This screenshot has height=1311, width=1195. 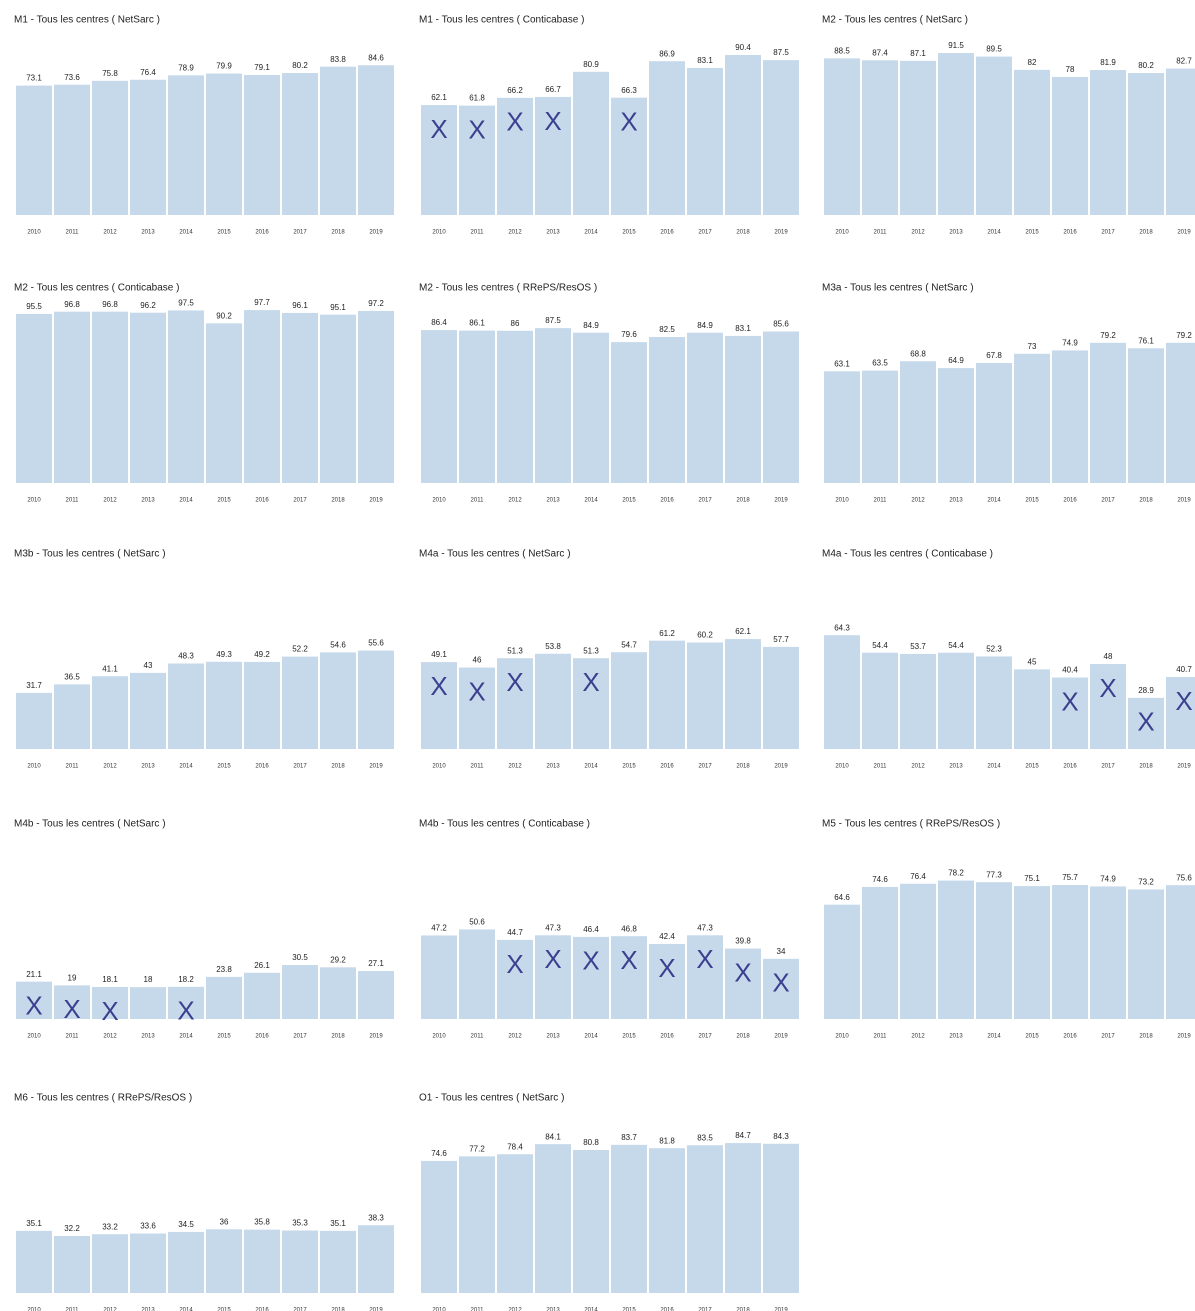 What do you see at coordinates (553, 646) in the screenshot?
I see `value-label: 53.8` at bounding box center [553, 646].